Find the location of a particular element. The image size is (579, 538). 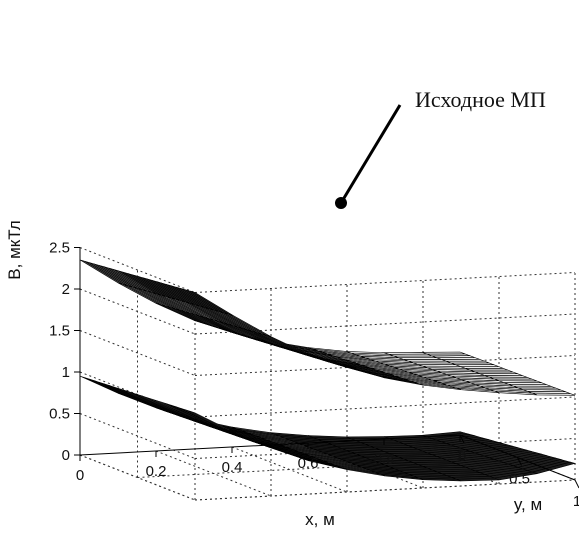

y-axis-label: y, м is located at coordinates (528, 504).